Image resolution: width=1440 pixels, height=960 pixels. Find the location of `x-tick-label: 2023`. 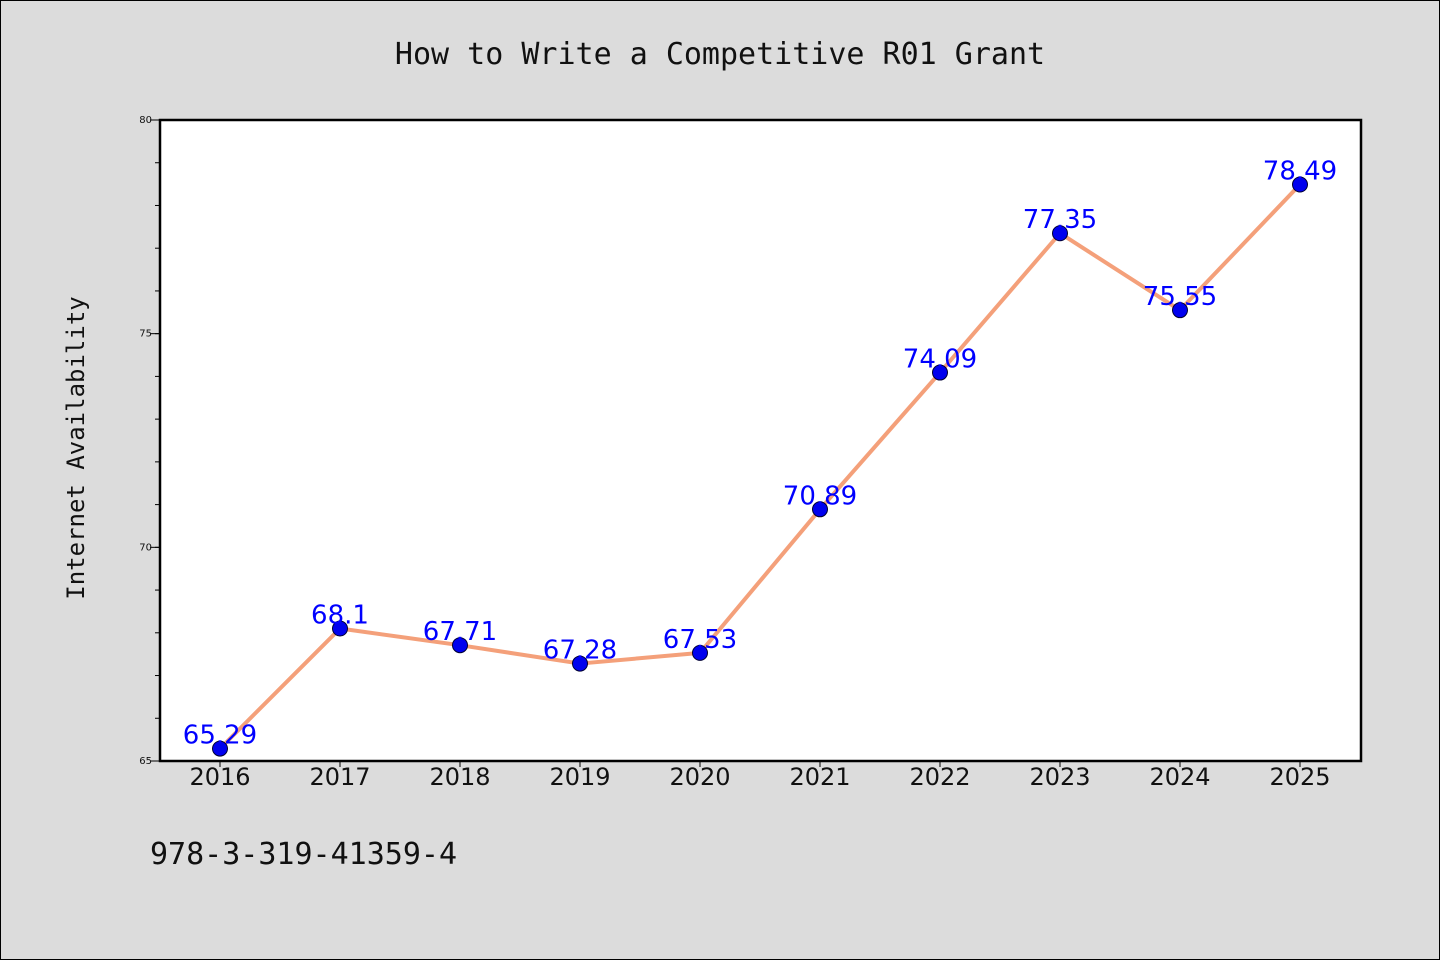

x-tick-label: 2023 is located at coordinates (1059, 777).